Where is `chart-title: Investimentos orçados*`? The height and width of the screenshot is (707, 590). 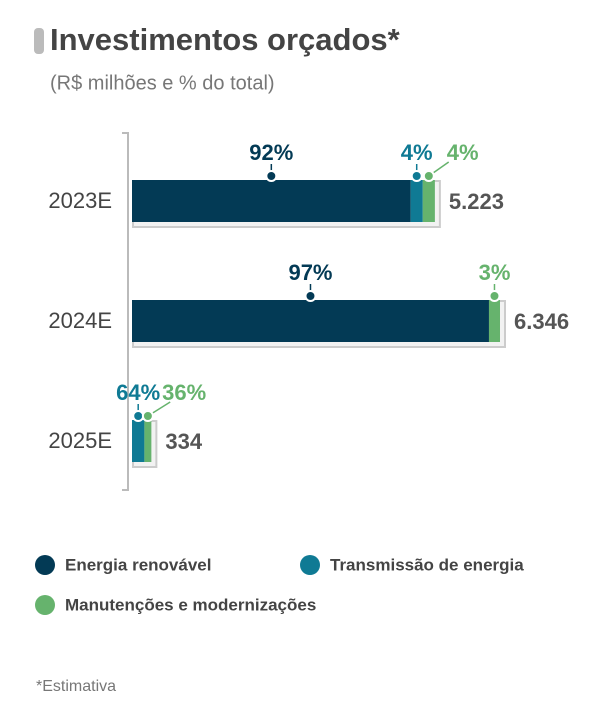
chart-title: Investimentos orçados* is located at coordinates (225, 39).